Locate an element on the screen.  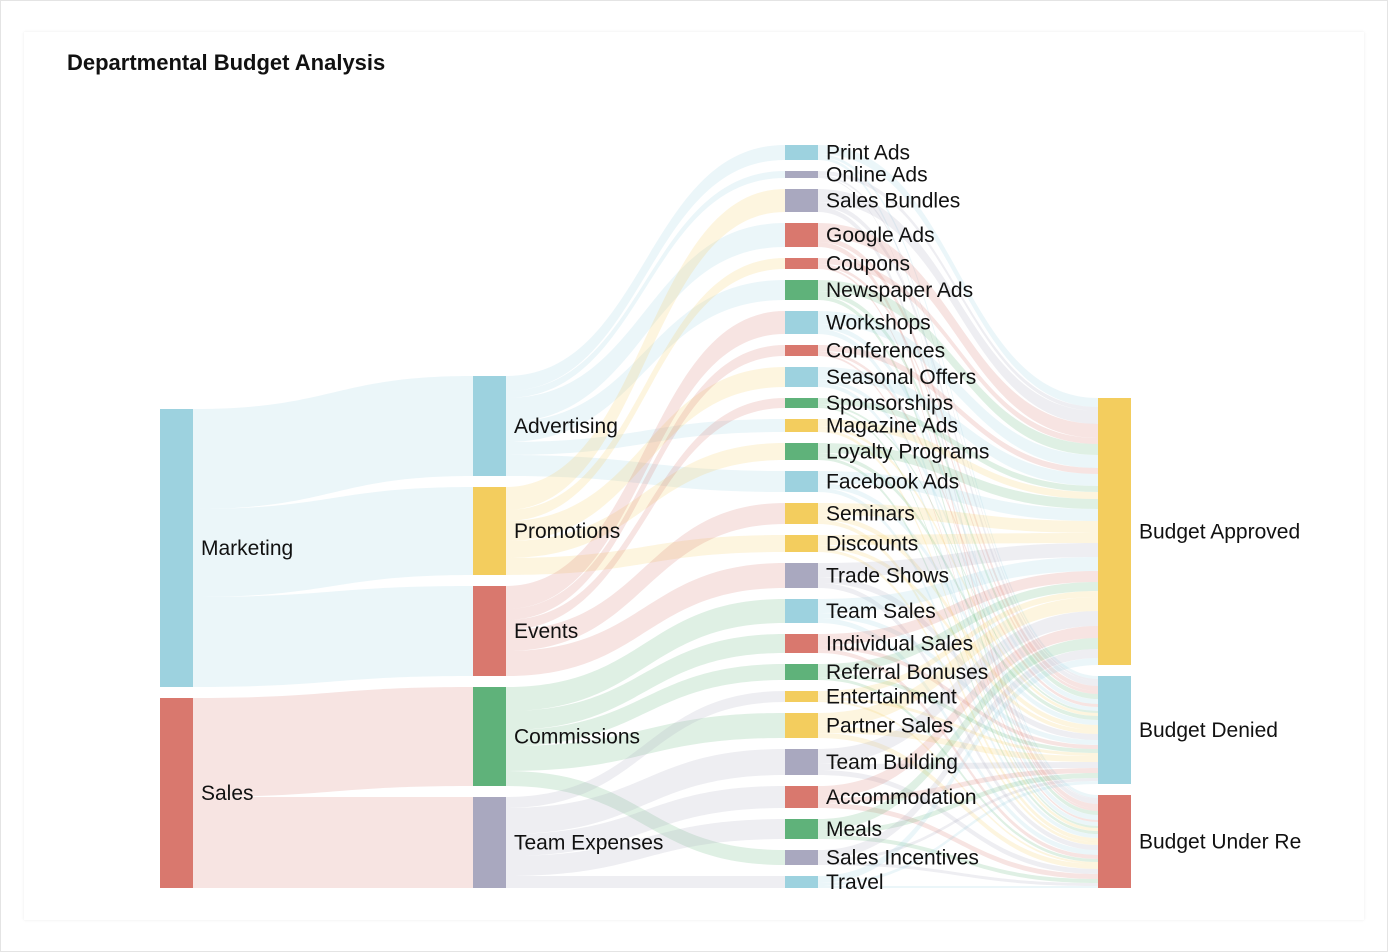
link-seasonal-offers-to-budget-denied is located at coordinates (958, 545).